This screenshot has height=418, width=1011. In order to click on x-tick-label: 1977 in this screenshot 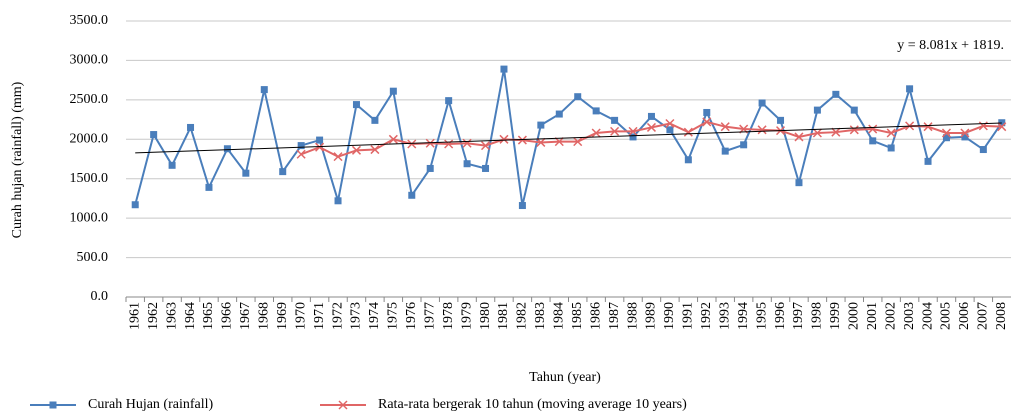, I will do `click(429, 316)`.